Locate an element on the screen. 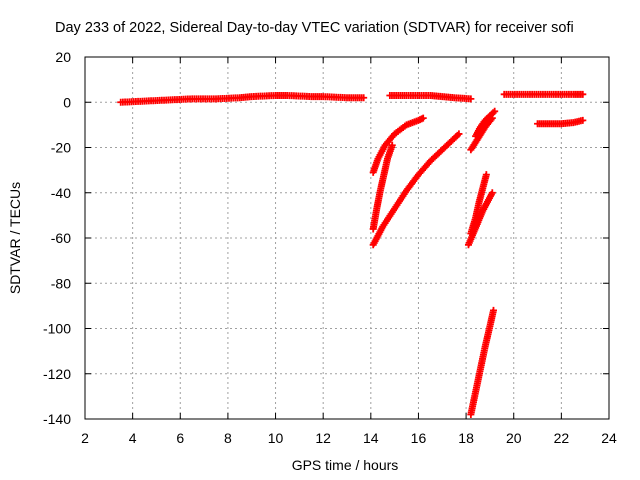 The width and height of the screenshot is (640, 480). x-tick-label: 12 is located at coordinates (323, 438).